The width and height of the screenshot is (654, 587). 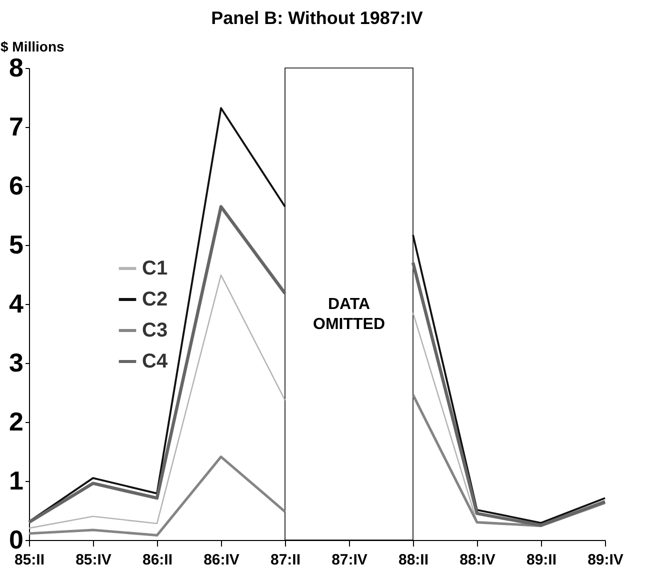 I want to click on x-tick-label: 89:II, so click(x=541, y=560).